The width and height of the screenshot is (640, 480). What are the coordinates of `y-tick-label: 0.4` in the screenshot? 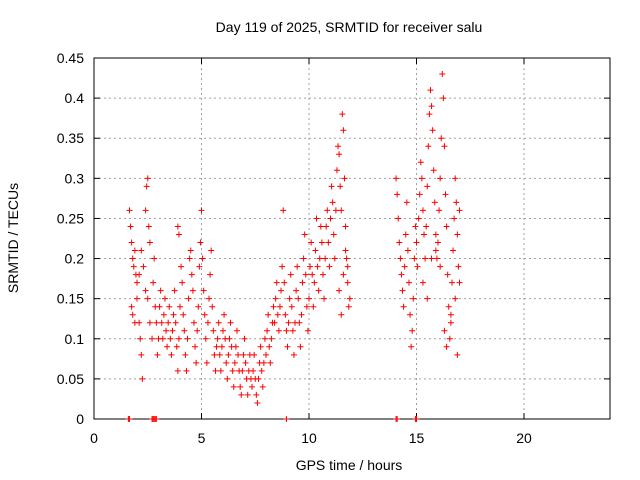 It's located at (75, 98).